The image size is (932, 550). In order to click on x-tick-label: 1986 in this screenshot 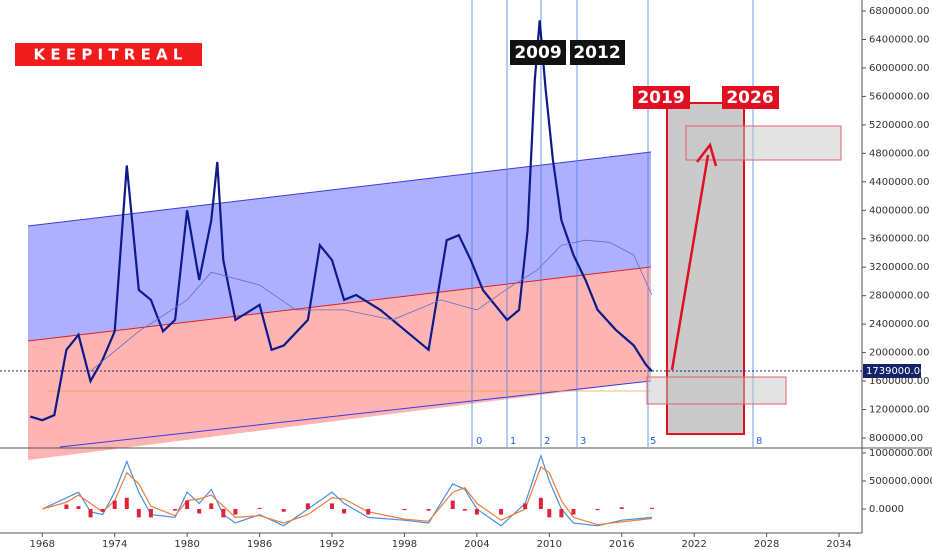, I will do `click(259, 544)`.